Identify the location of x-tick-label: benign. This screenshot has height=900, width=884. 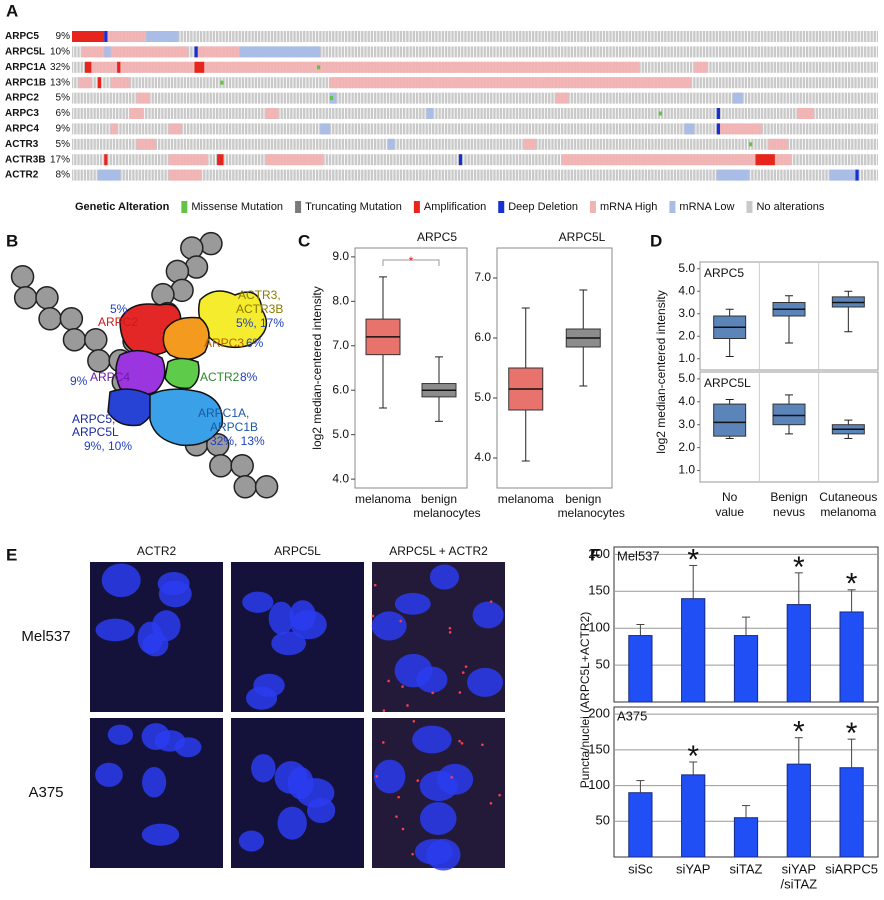
(583, 499).